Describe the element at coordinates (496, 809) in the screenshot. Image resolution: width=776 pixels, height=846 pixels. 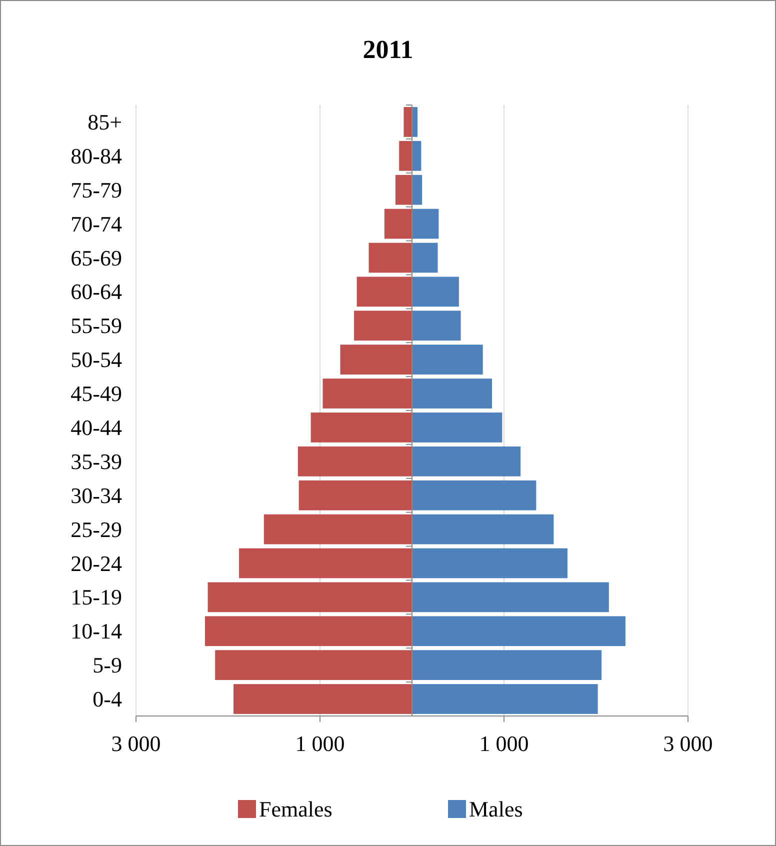
I see `legend-label: Males` at that location.